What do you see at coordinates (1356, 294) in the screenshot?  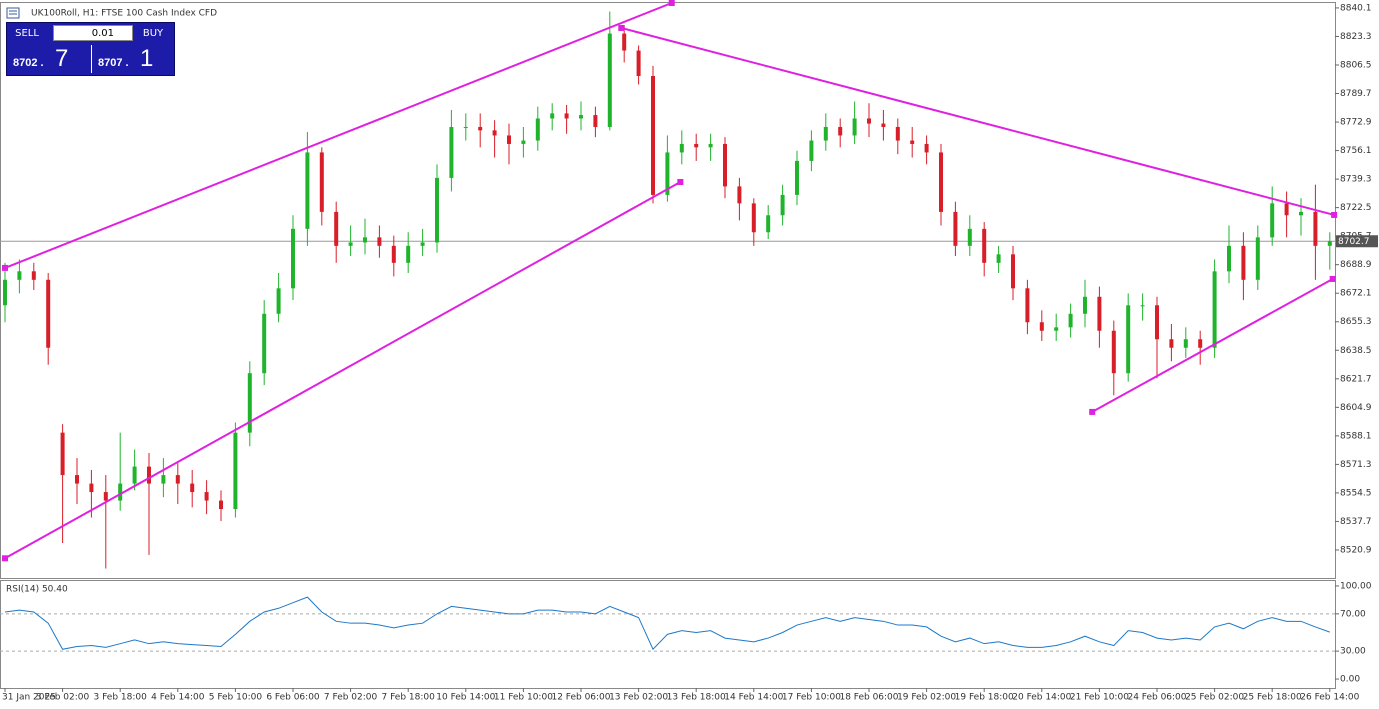 I see `y-tick-label: 8672.1` at bounding box center [1356, 294].